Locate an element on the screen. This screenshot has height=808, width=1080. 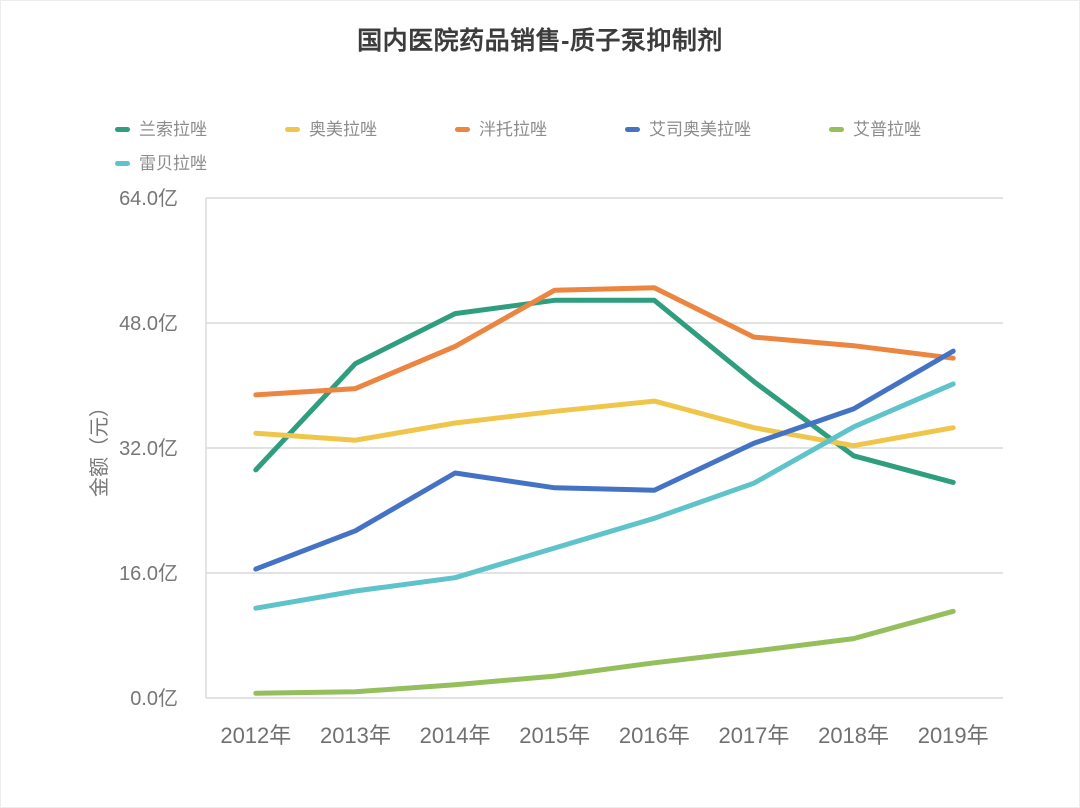
legend-item: 泮托拉唑 is located at coordinates (501, 129).